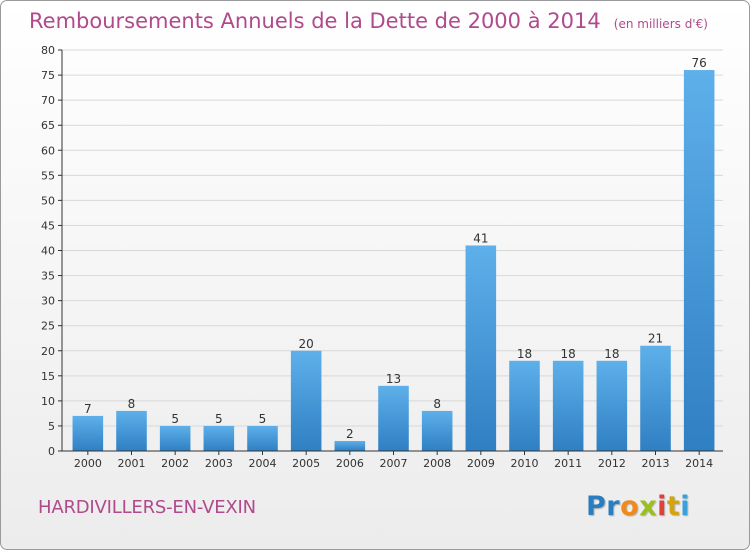 The image size is (750, 550). I want to click on x-tick-label: 2012, so click(612, 463).